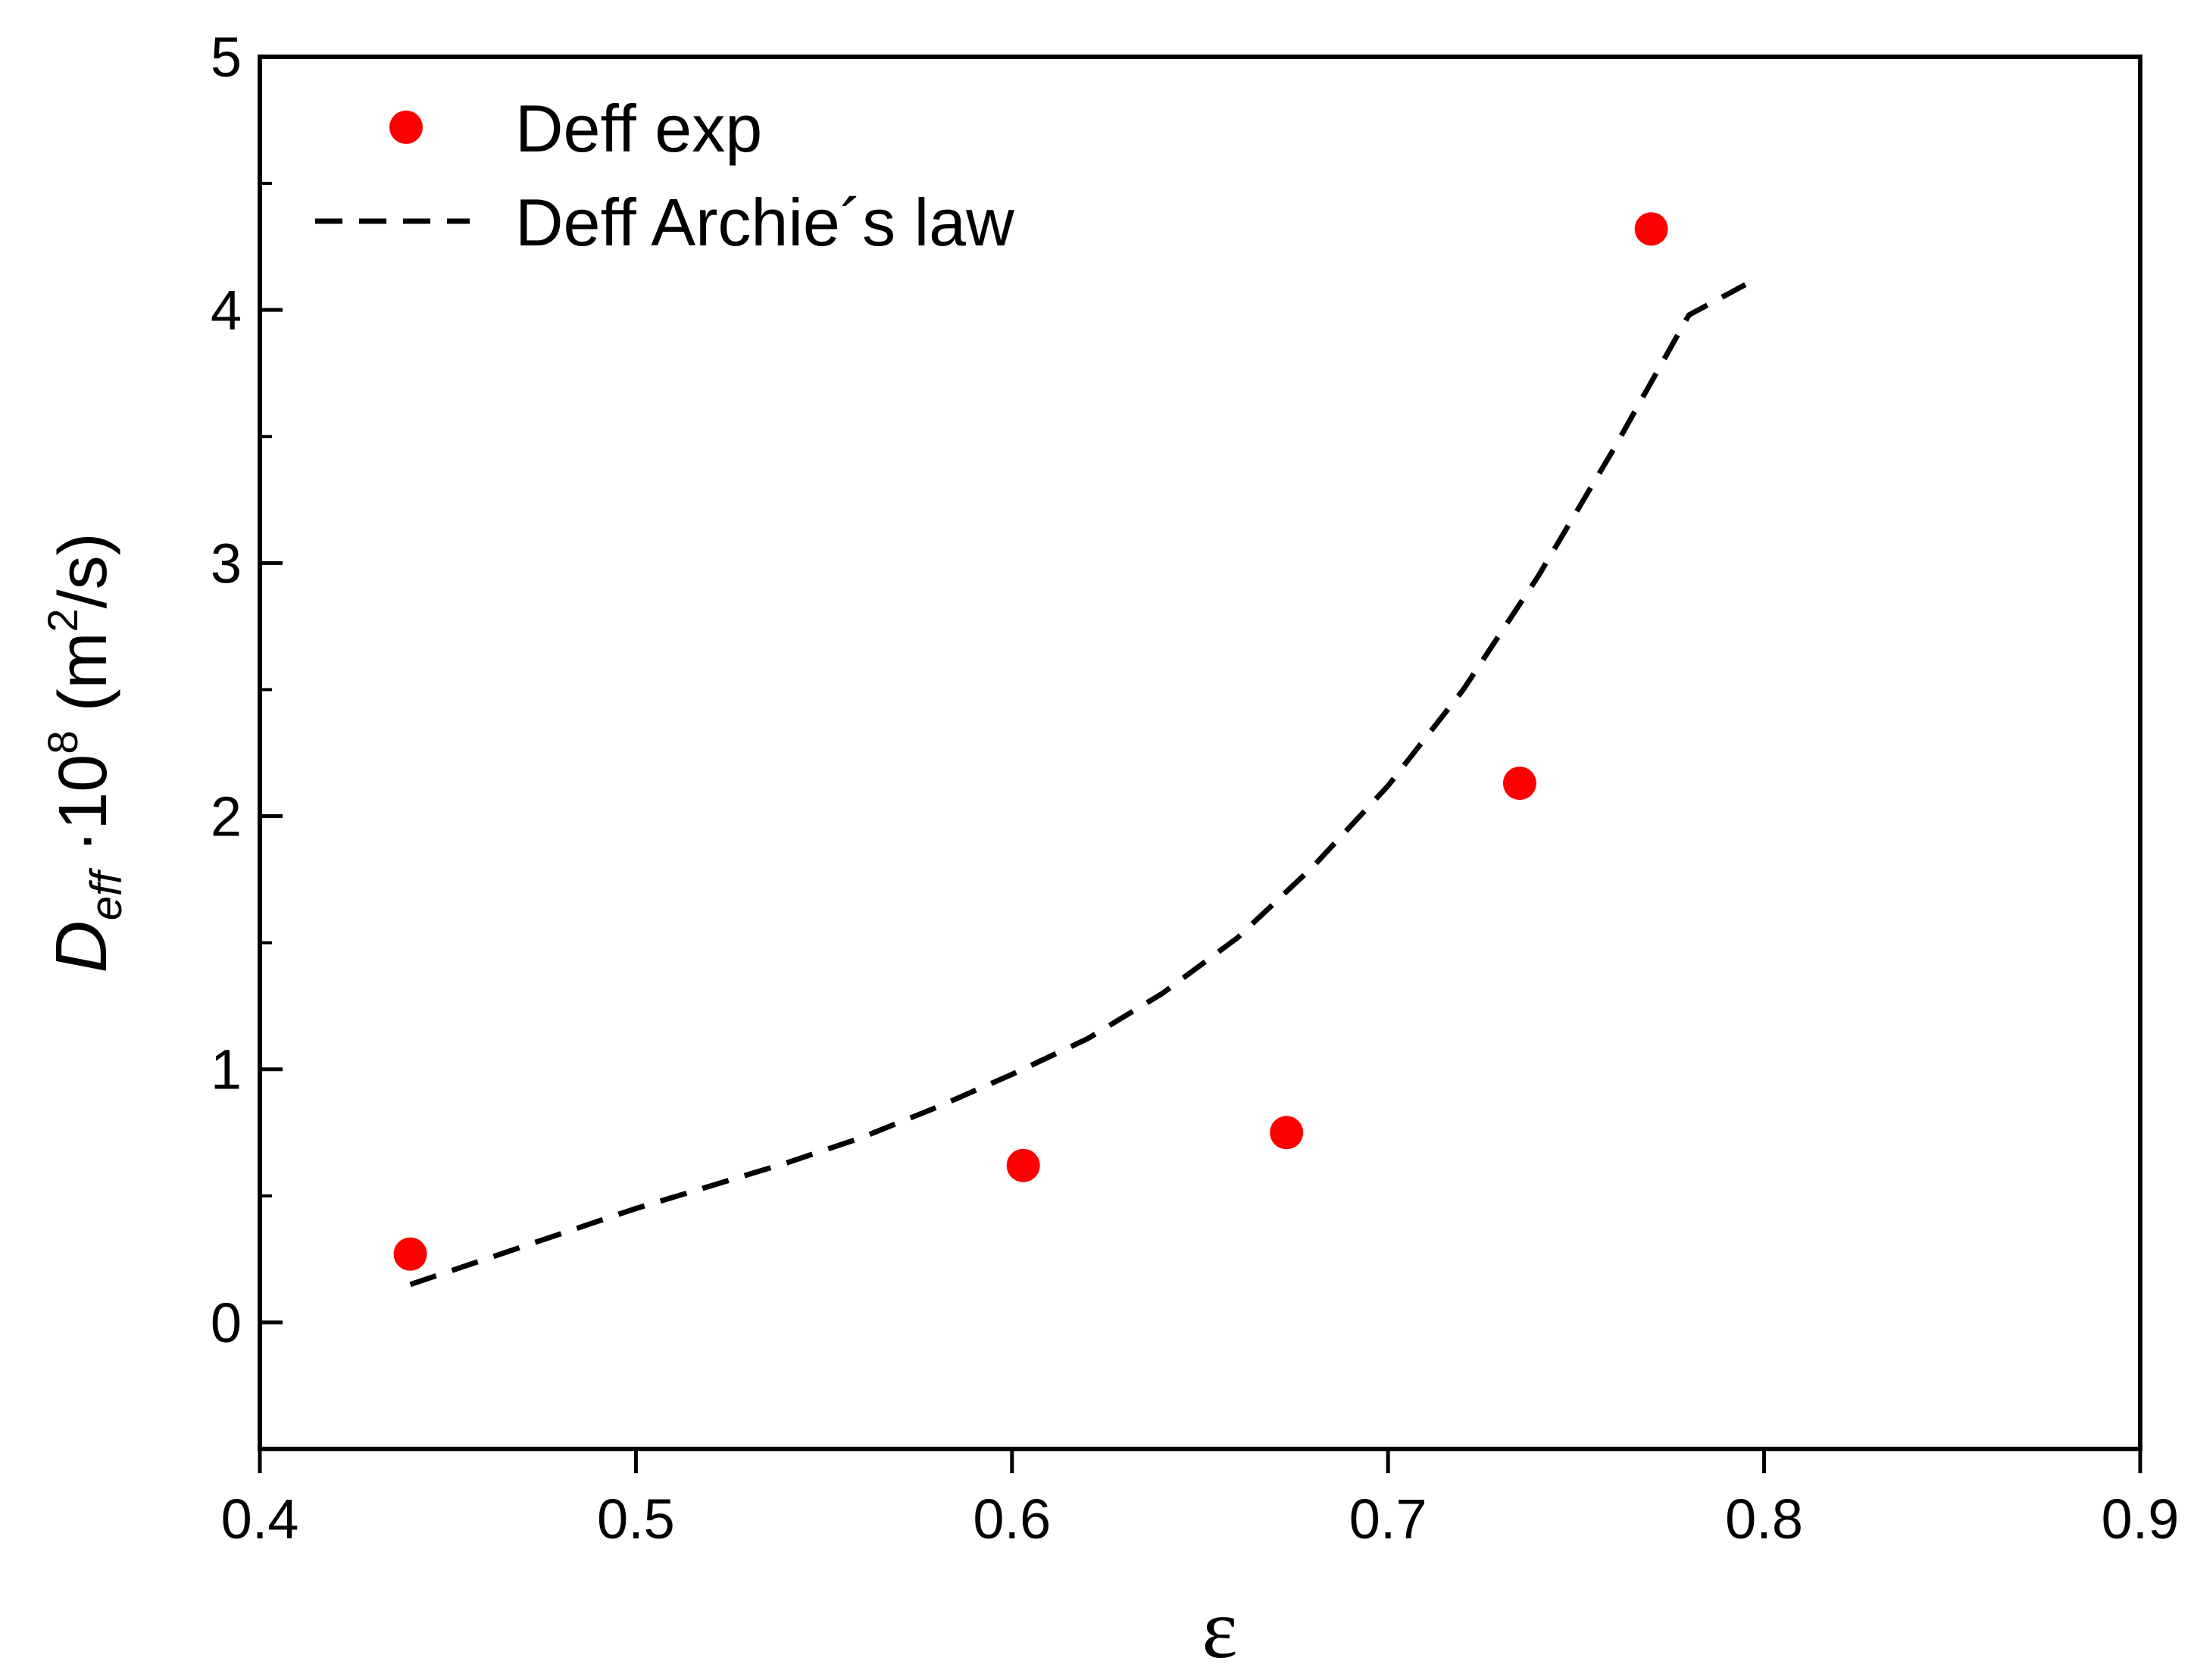 The image size is (2197, 1680). I want to click on x-axis-ticks: 0.4 0.5 0.6 0.7 0.8 0.9, so click(1200, 1499).